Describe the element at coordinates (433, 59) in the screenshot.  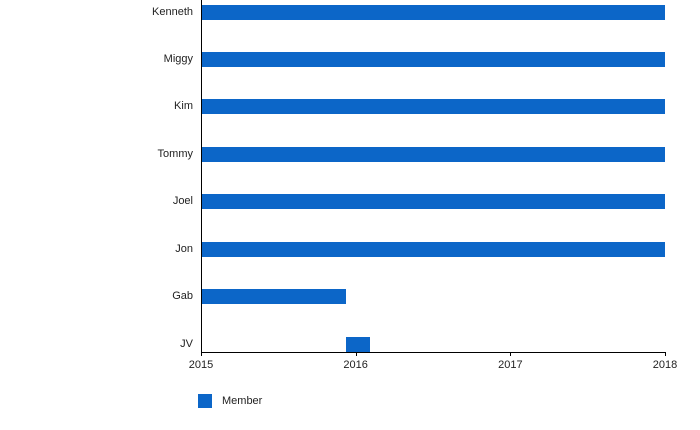
I see `bar-miggy` at that location.